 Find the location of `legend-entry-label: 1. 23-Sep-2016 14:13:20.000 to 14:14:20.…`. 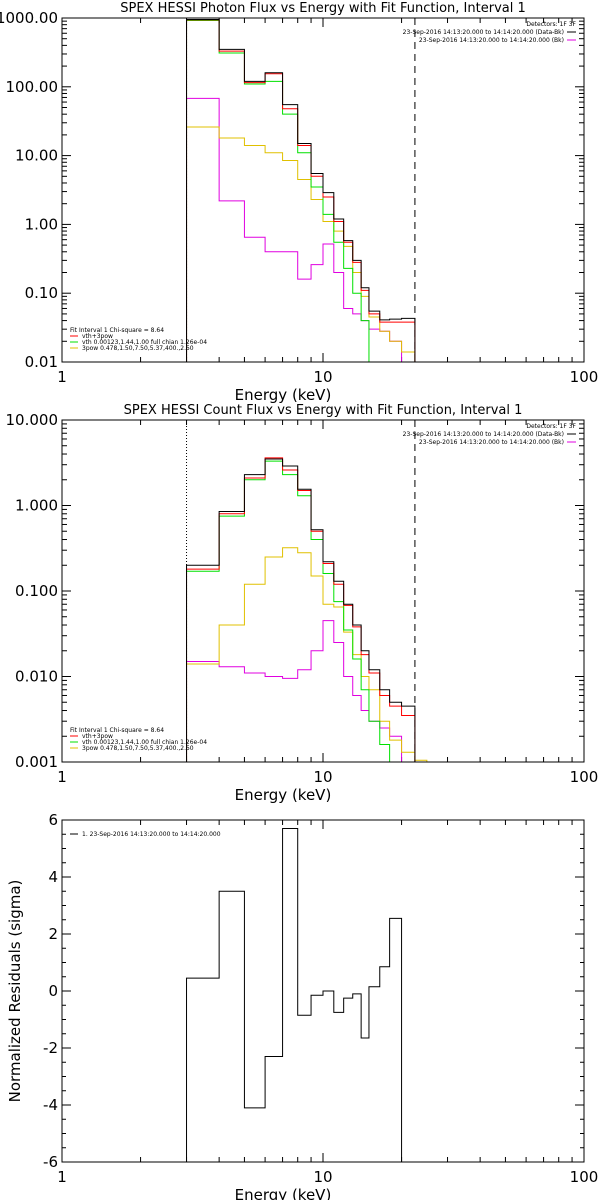

legend-entry-label: 1. 23-Sep-2016 14:13:20.000 to 14:14:20.… is located at coordinates (151, 834).